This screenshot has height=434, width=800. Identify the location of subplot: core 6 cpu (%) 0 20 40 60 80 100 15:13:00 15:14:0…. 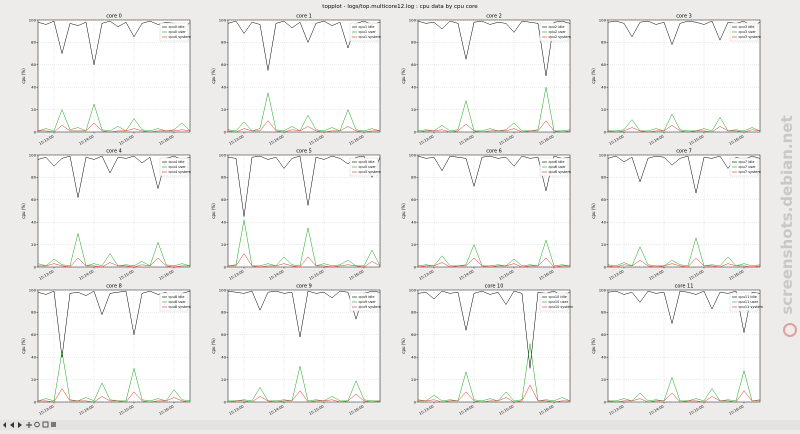
(486, 215).